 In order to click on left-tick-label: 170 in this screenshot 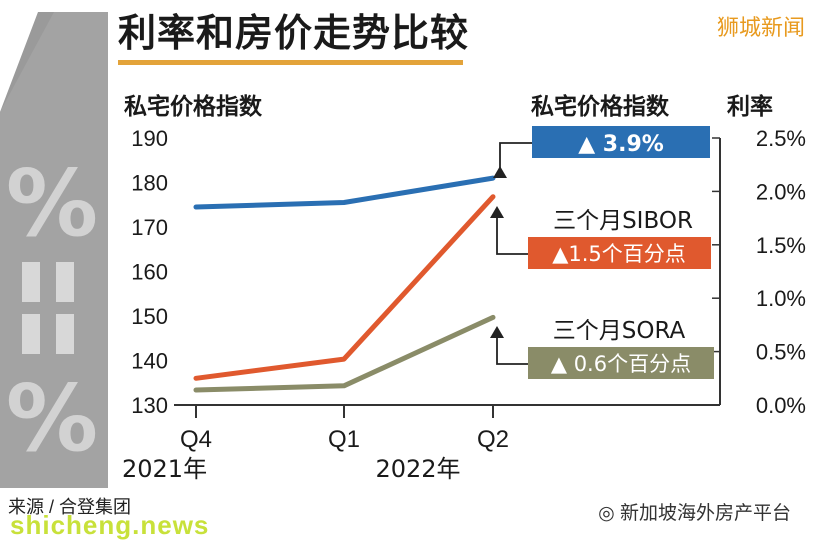, I will do `click(149, 227)`.